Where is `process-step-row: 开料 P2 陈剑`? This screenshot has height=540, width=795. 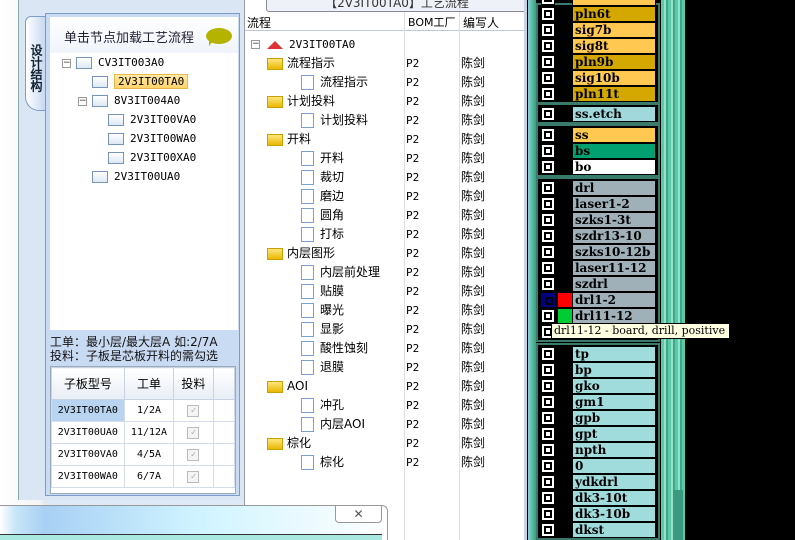
process-step-row: 开料 P2 陈剑 is located at coordinates (385, 158).